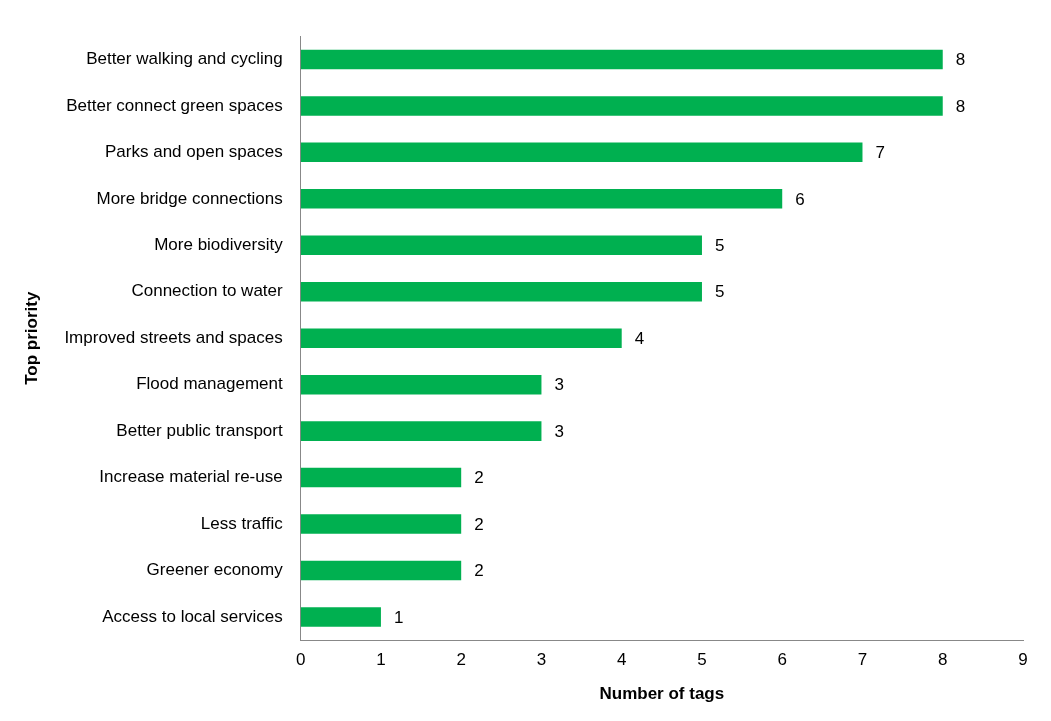  I want to click on data-label: 7, so click(880, 153).